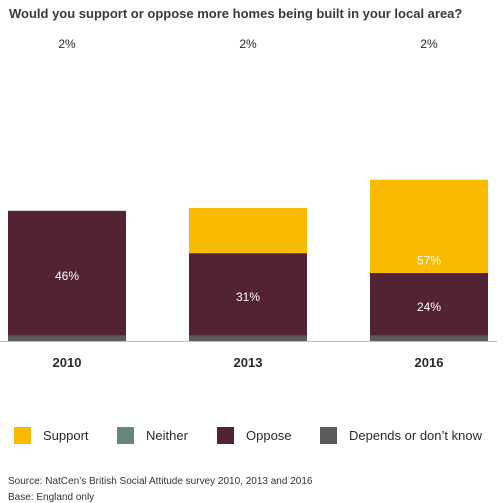 The width and height of the screenshot is (503, 503). What do you see at coordinates (67, 44) in the screenshot?
I see `data-label-depends-2010: 2%` at bounding box center [67, 44].